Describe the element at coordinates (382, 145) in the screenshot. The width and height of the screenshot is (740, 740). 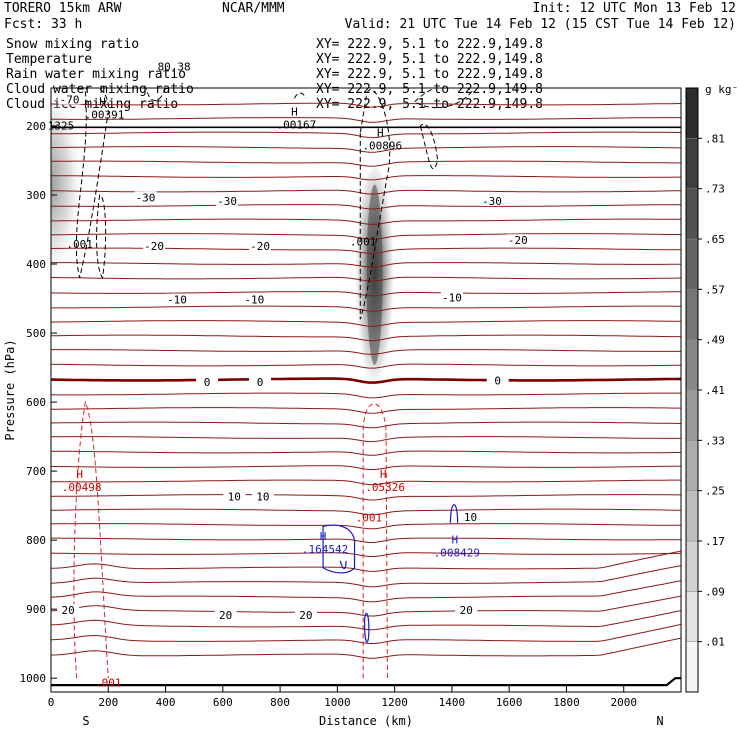
I see `max-value: .00896` at that location.